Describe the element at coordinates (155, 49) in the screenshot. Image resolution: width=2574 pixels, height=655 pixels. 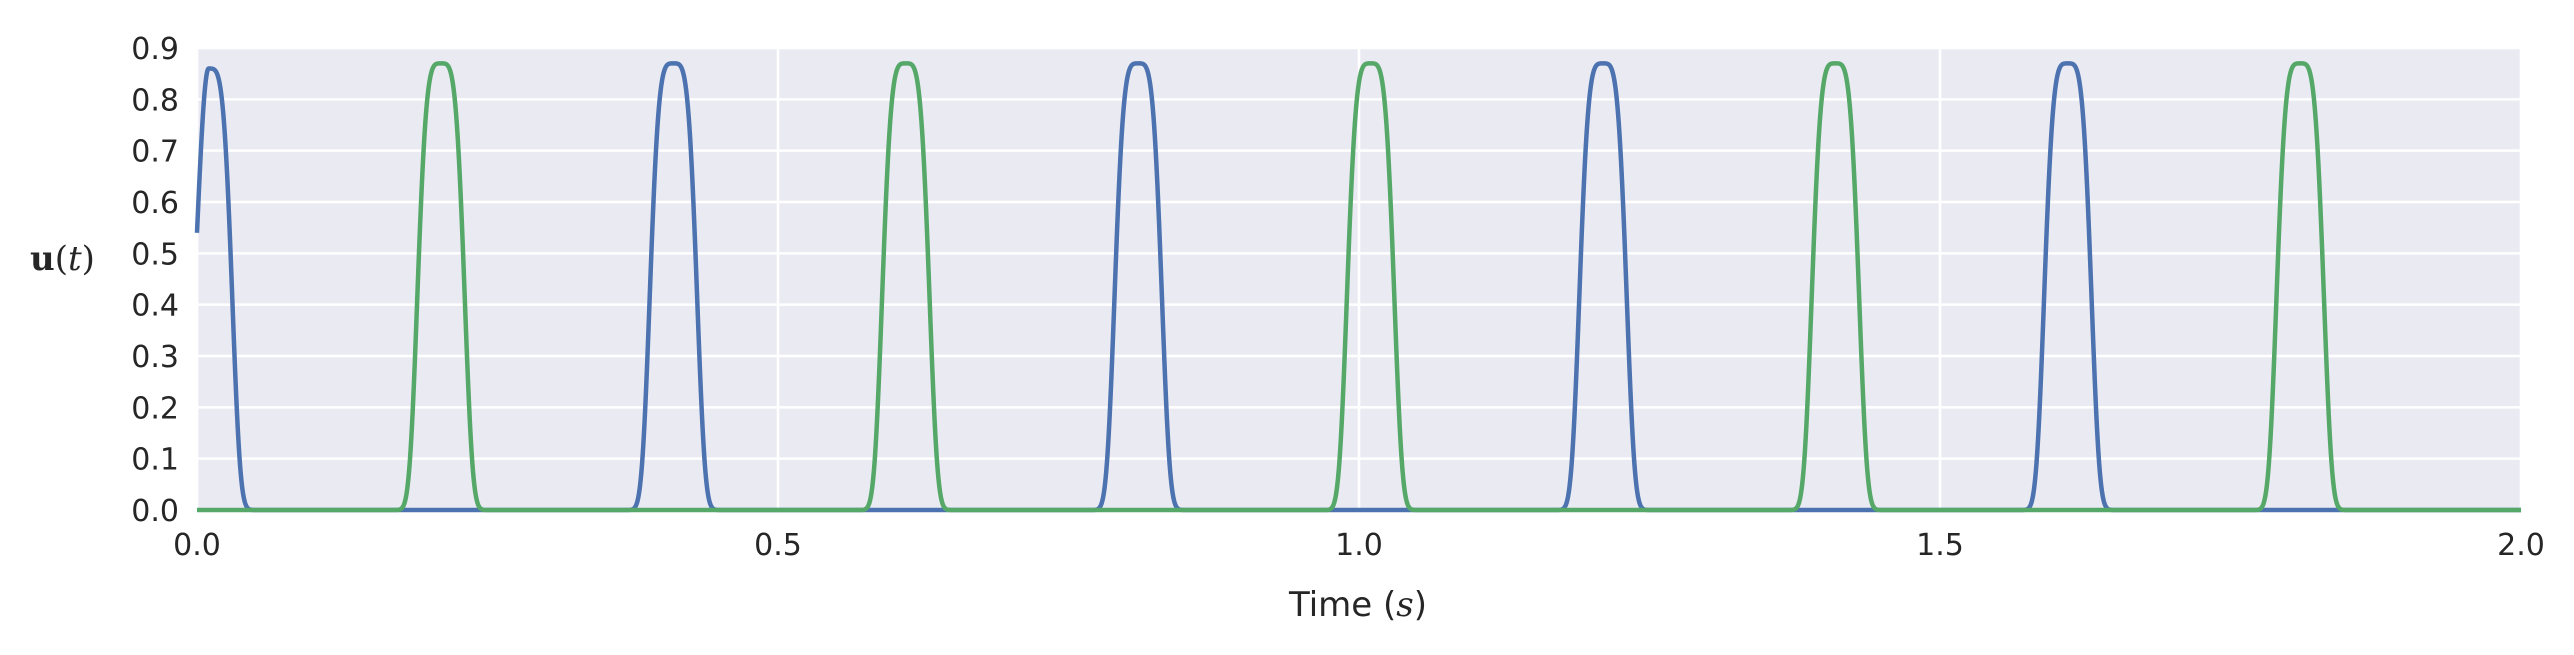
I see `y-tick-label: 0.9` at that location.